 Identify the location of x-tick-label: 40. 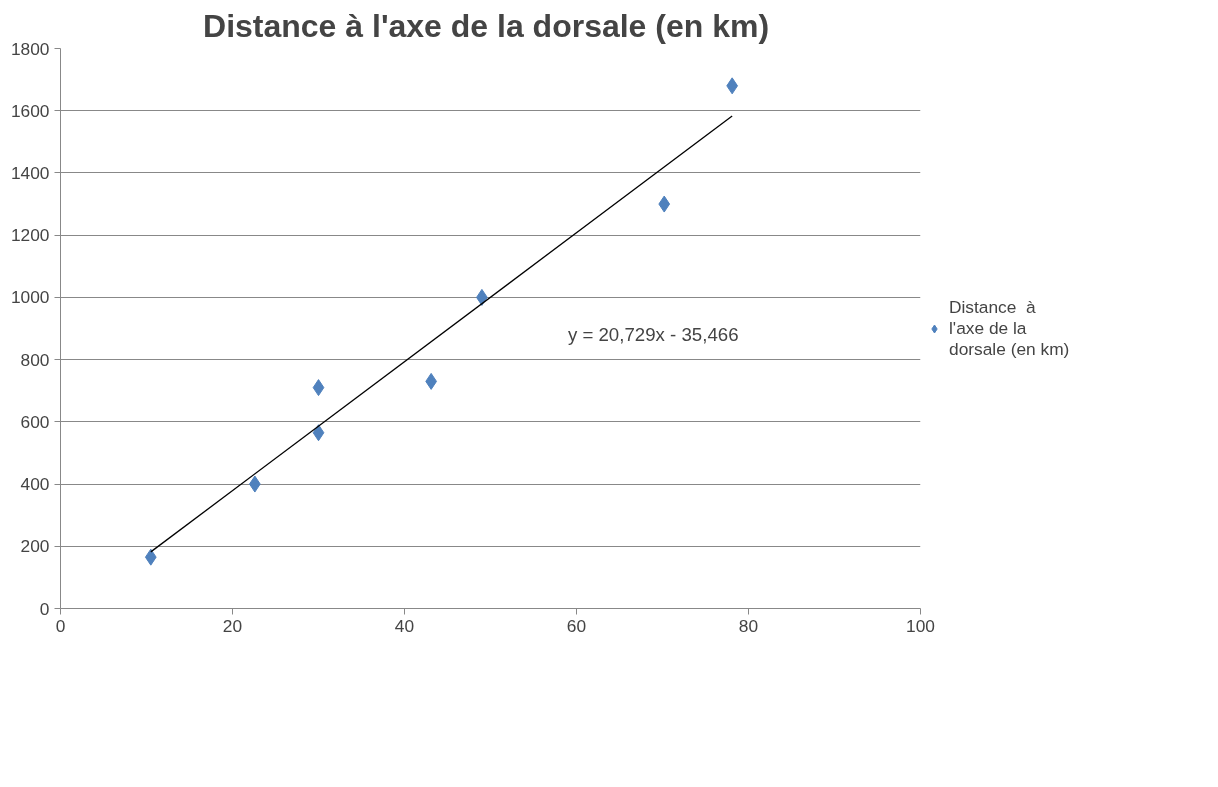
(404, 625).